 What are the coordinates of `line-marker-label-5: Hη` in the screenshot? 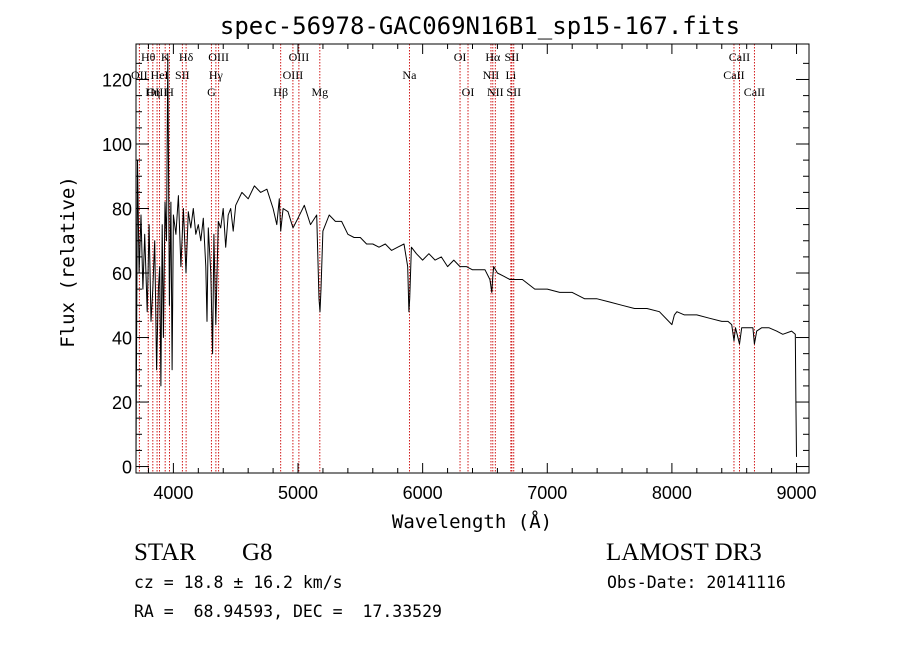 It's located at (152, 92).